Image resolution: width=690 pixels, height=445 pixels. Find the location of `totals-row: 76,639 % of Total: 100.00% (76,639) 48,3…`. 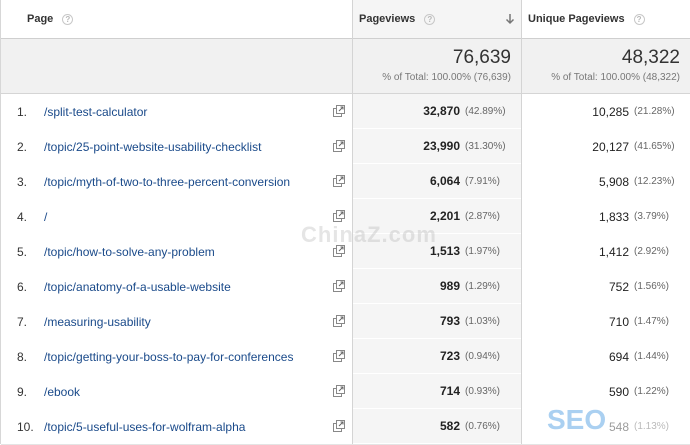

totals-row: 76,639 % of Total: 100.00% (76,639) 48,3… is located at coordinates (345, 66).